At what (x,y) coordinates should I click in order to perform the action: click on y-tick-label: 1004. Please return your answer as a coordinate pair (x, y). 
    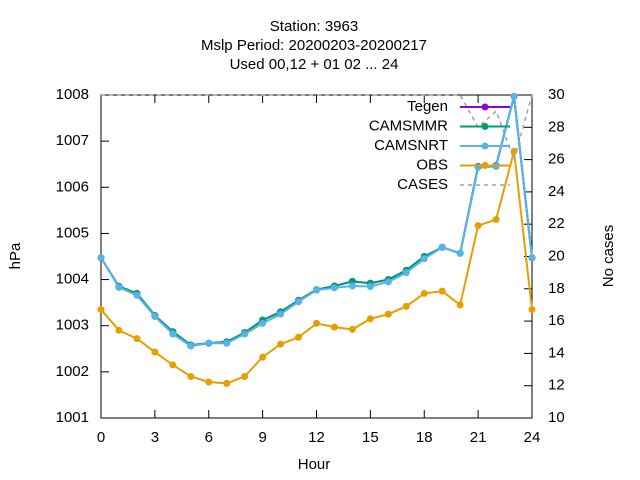
    Looking at the image, I should click on (72, 279).